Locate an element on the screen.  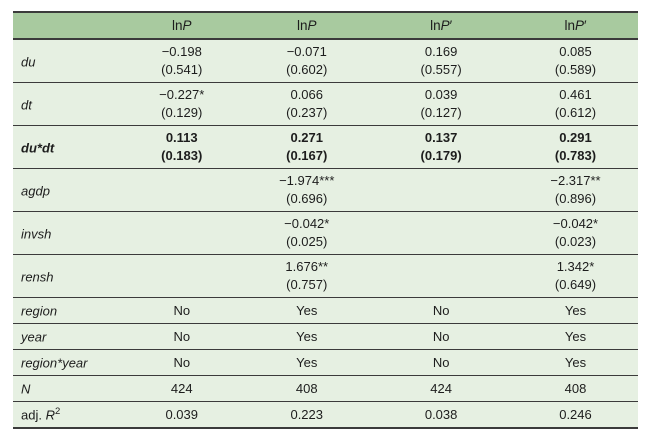
coefficient-value: 0.271 is located at coordinates (307, 137).